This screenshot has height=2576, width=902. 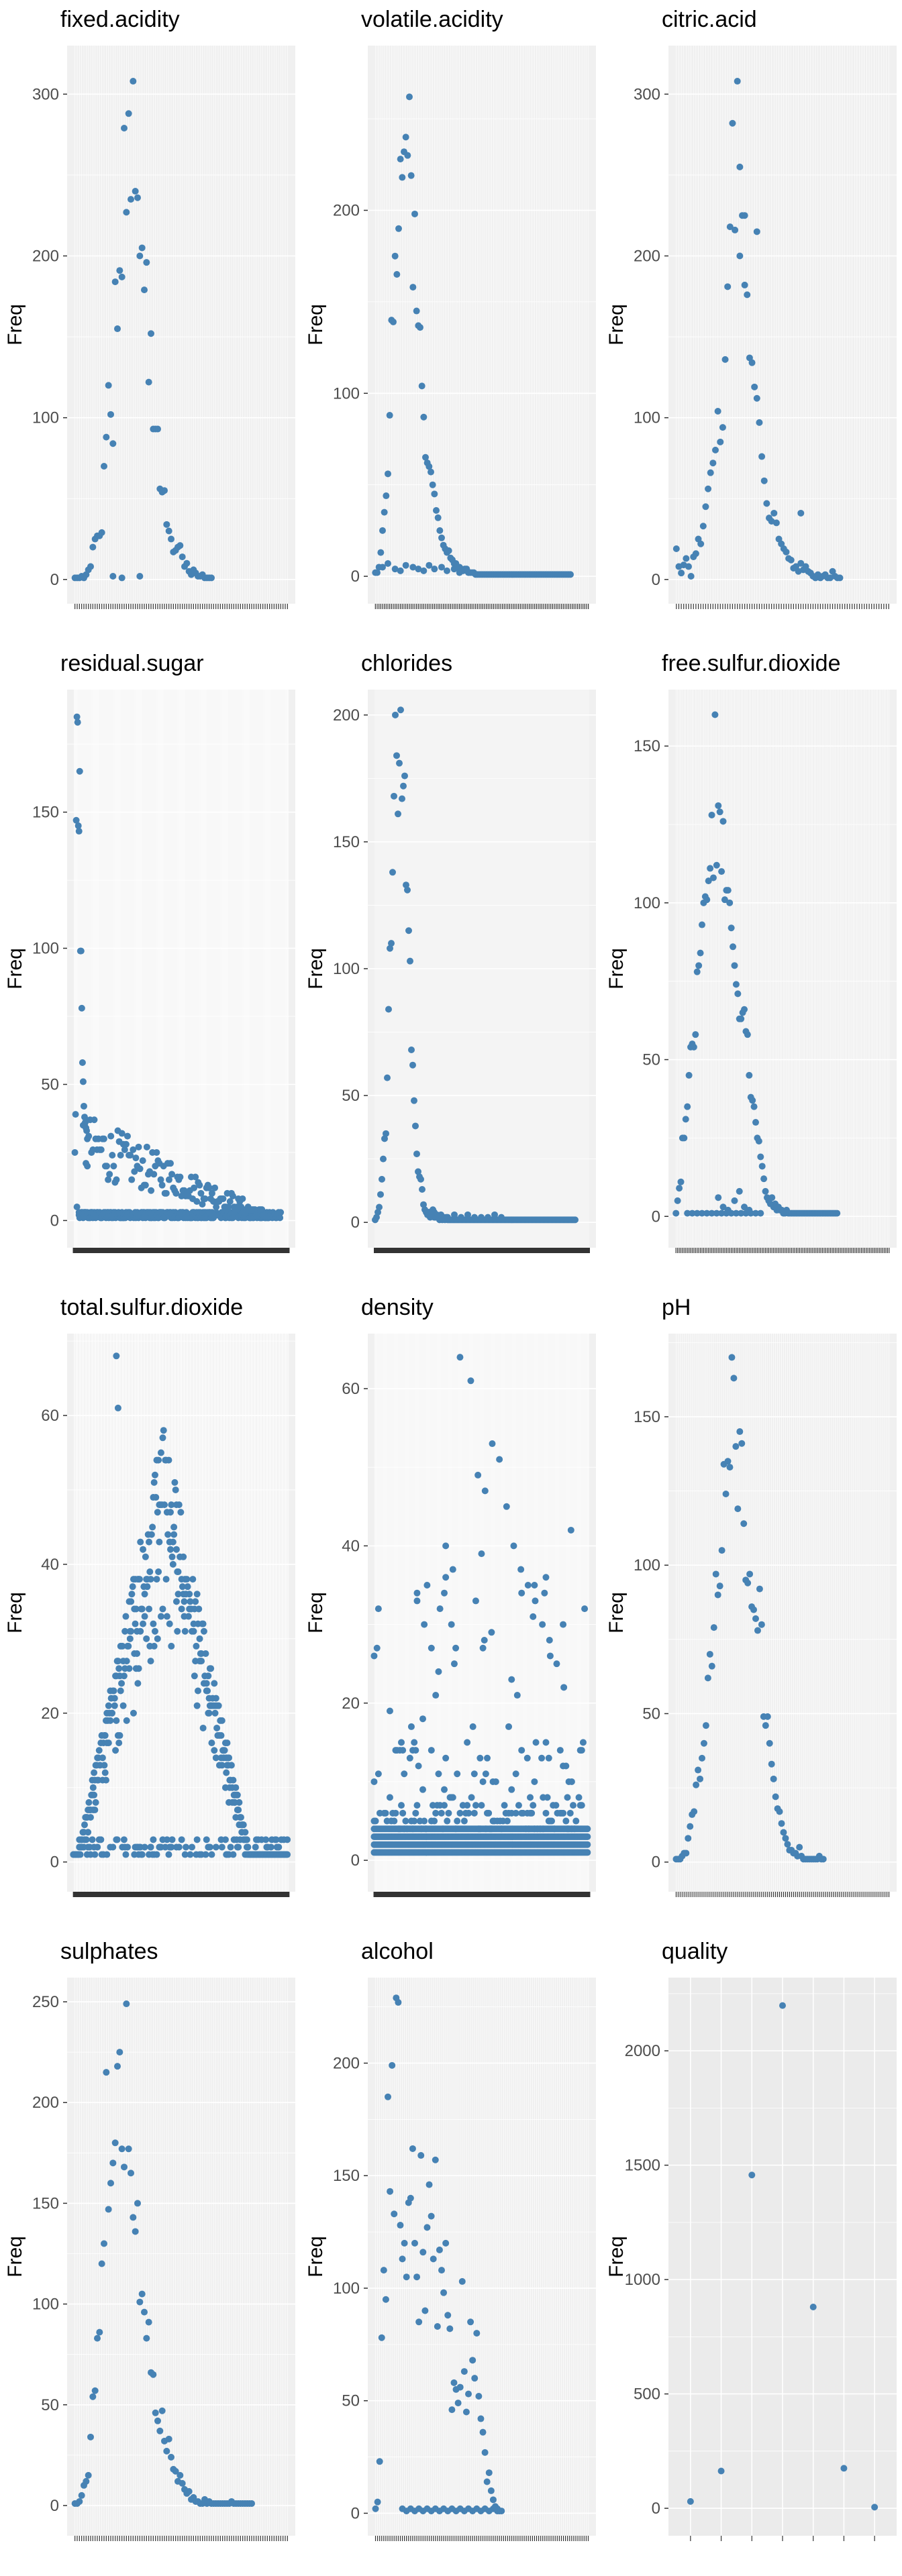 I want to click on plot-background, so click(x=181, y=969).